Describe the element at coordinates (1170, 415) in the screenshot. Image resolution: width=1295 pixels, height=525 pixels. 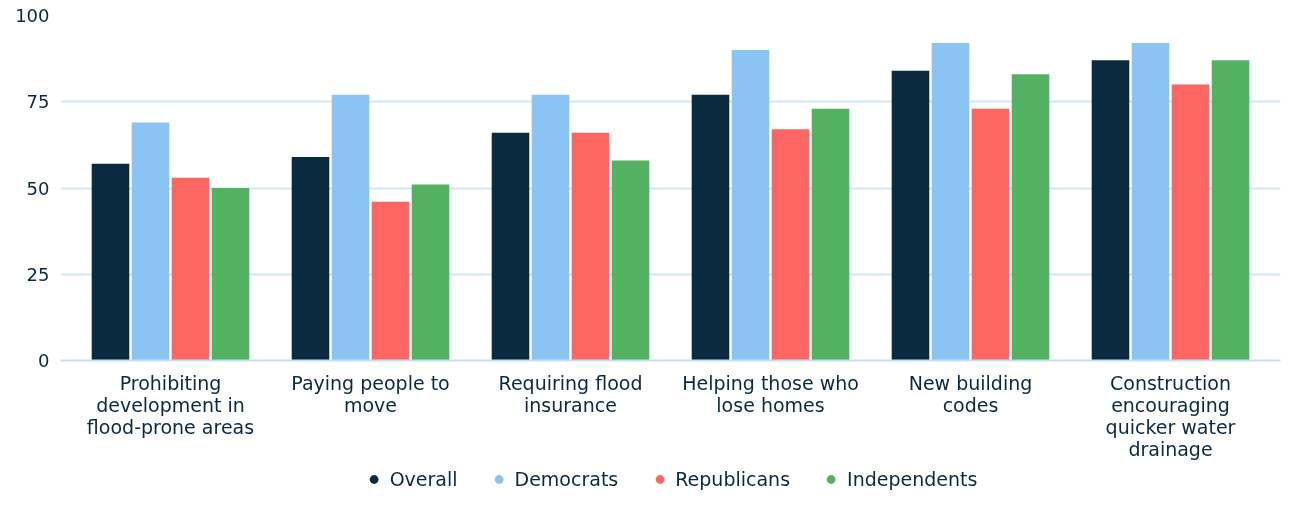
I see `x-tick-label: Construction encouraging quicker water drainage` at that location.